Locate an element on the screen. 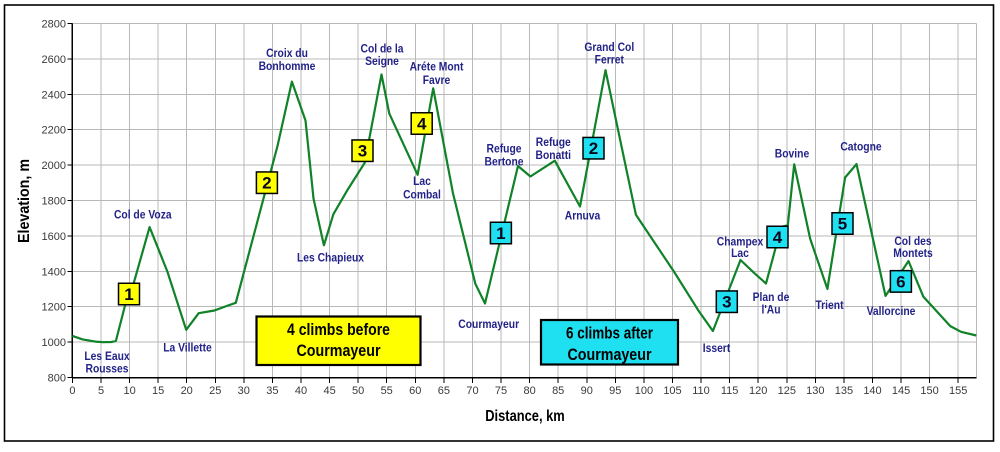  svg-text: Les Chapieux is located at coordinates (331, 257).